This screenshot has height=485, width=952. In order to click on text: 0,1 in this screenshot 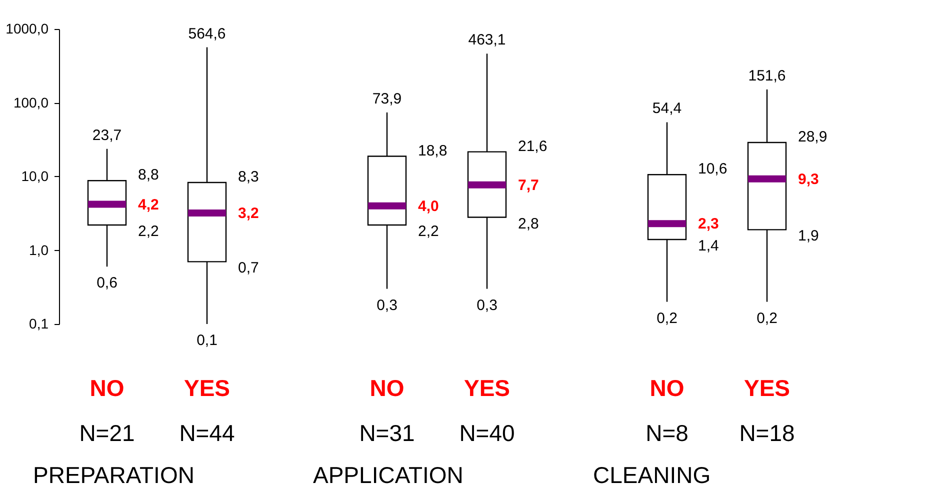, I will do `click(207, 340)`.